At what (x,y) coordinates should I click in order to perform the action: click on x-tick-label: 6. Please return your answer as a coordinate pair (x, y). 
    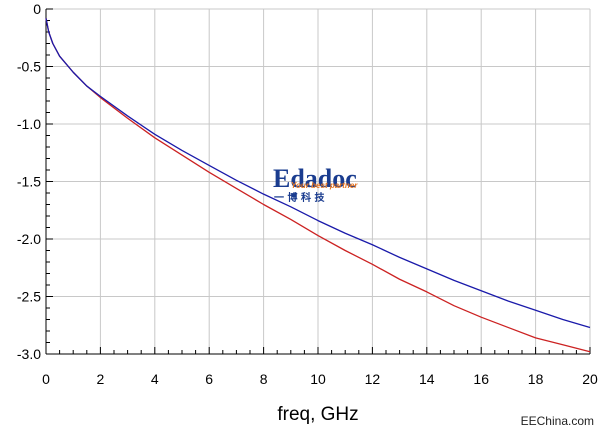
    Looking at the image, I should click on (209, 379).